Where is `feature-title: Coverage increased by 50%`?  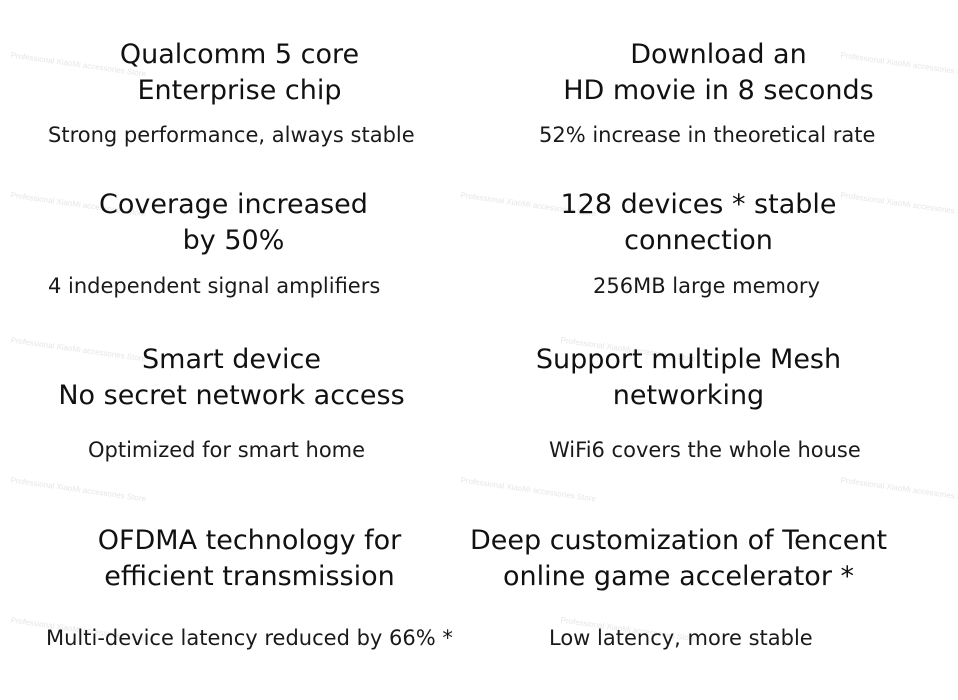 feature-title: Coverage increased by 50% is located at coordinates (236, 223).